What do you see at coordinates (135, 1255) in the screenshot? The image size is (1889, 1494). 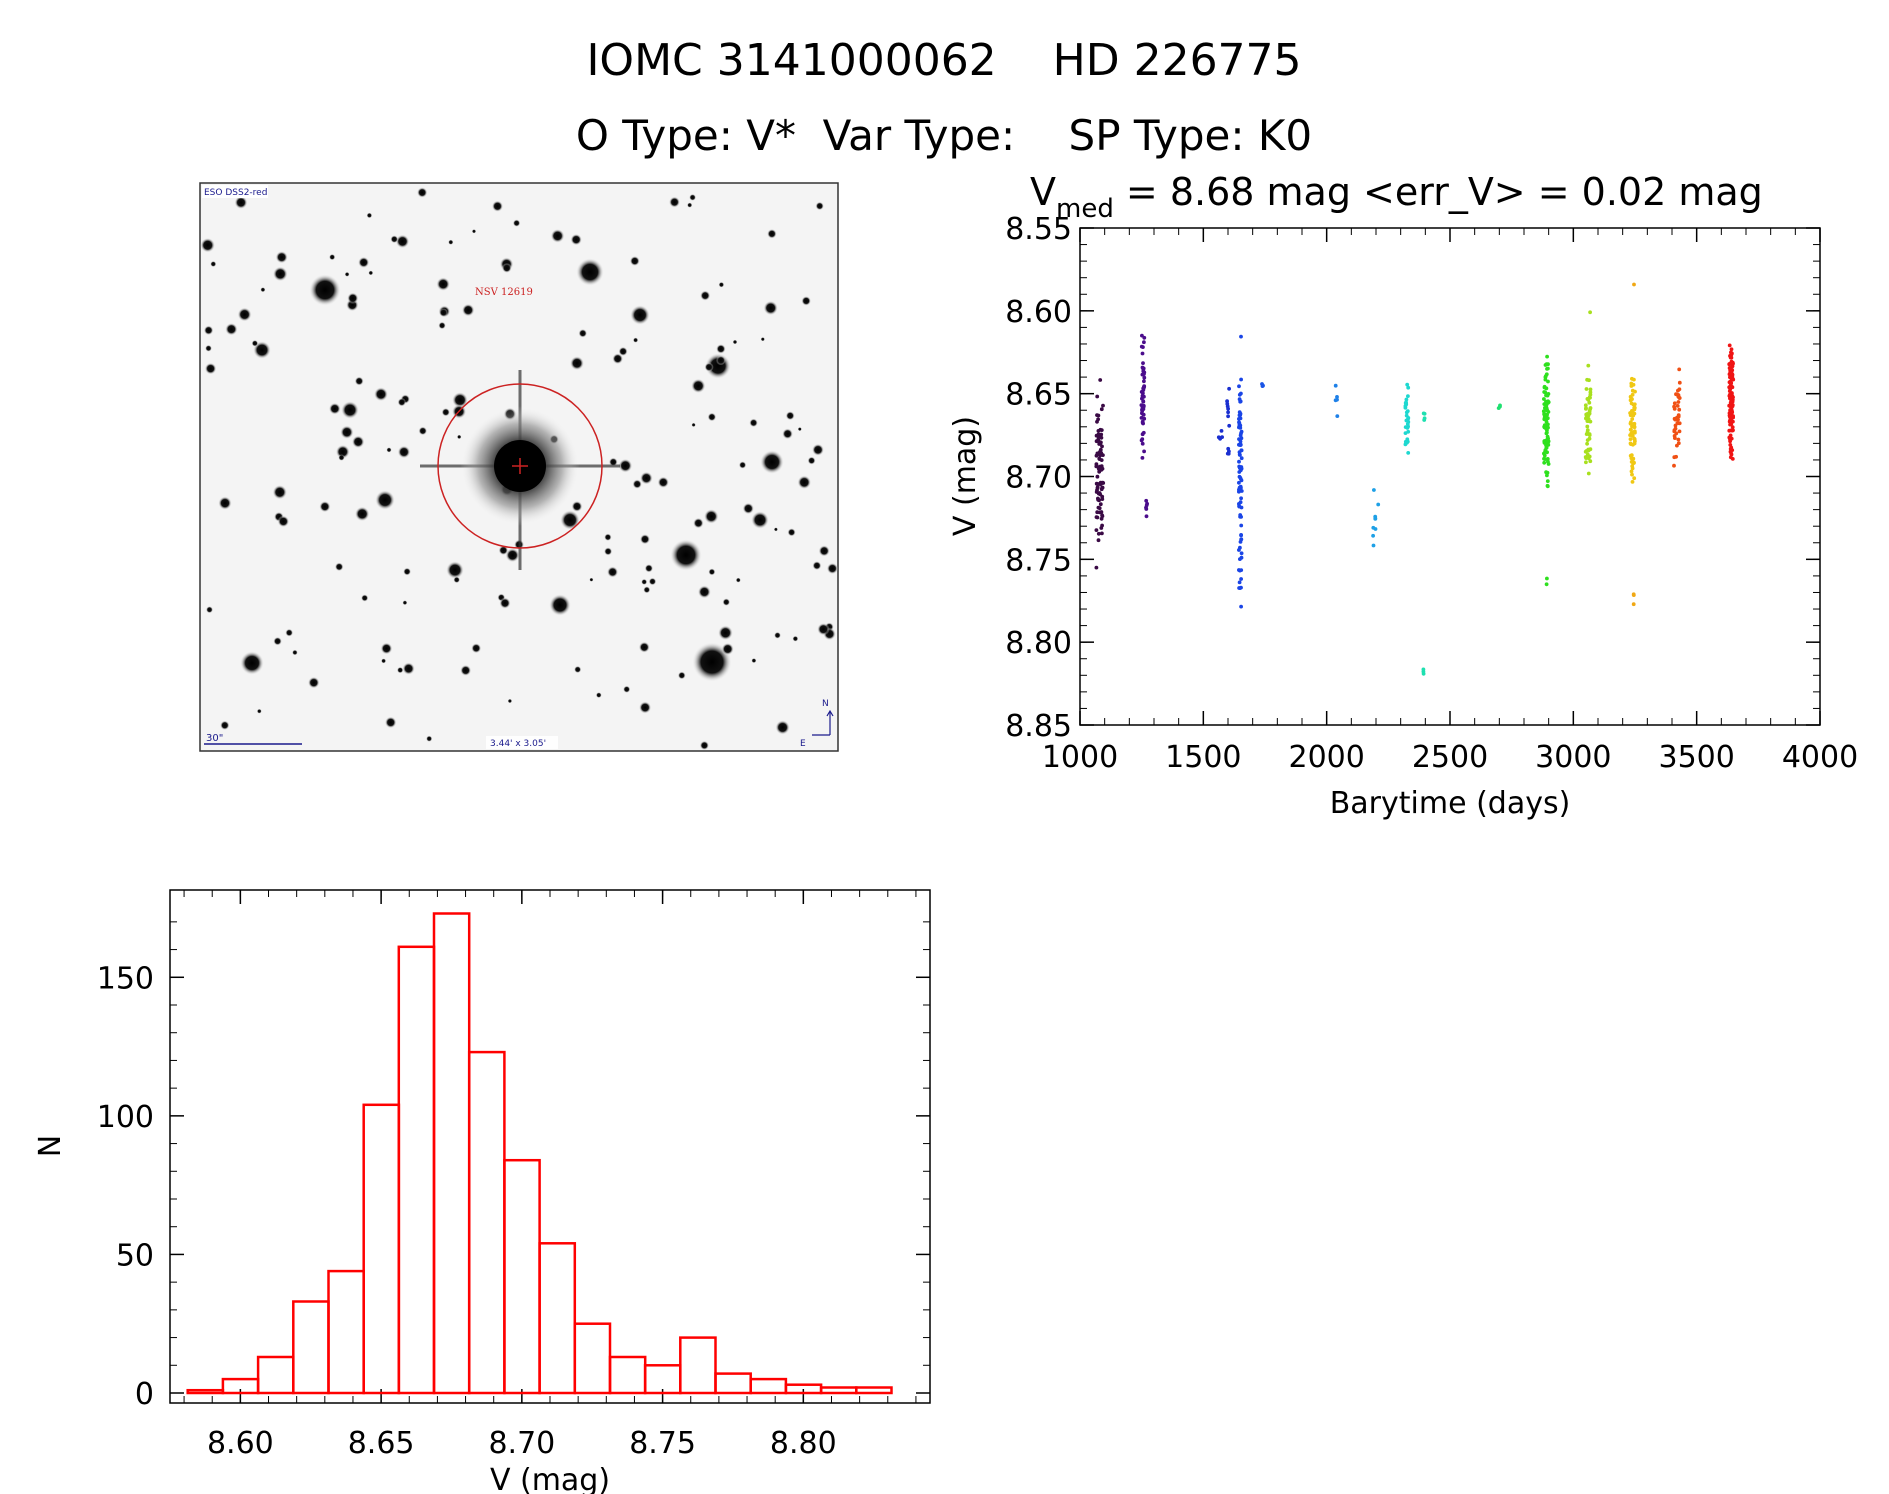 I see `y-tick-label: 50` at bounding box center [135, 1255].